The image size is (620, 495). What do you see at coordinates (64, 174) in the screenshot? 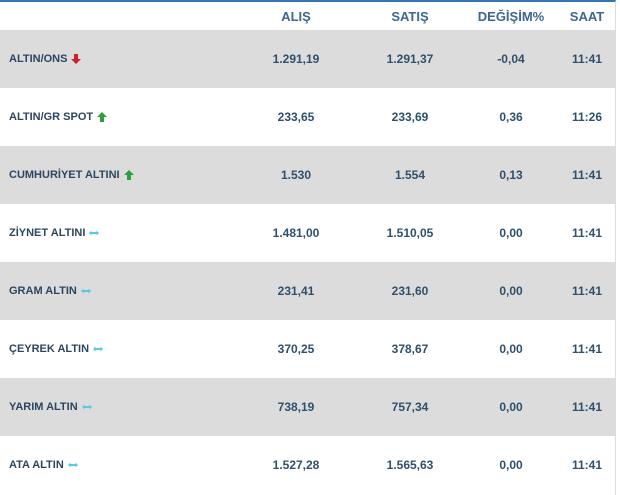
I see `instrument-name: CUMHURİYET ALTINI` at bounding box center [64, 174].